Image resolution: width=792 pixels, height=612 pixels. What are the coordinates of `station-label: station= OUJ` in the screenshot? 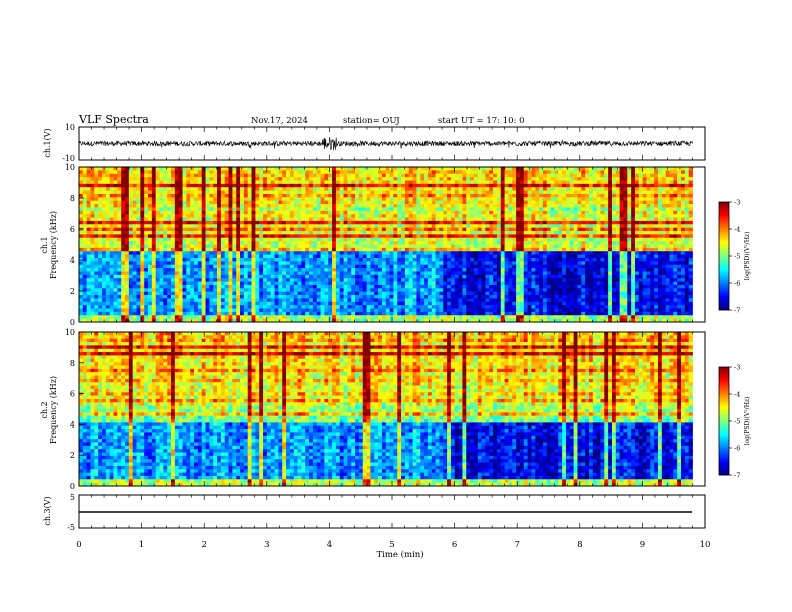 It's located at (371, 121).